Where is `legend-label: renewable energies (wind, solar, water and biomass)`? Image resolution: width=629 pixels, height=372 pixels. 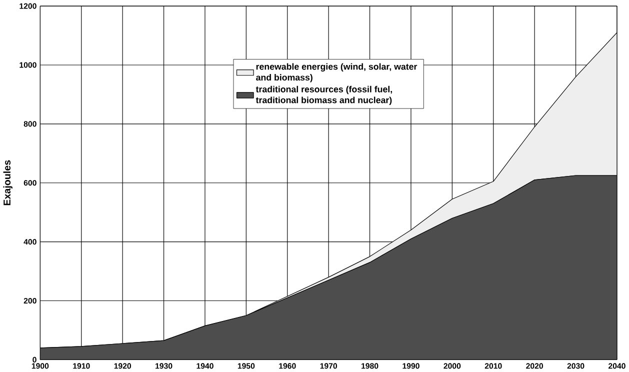
legend-label: renewable energies (wind, solar, water and biomass) is located at coordinates (337, 72).